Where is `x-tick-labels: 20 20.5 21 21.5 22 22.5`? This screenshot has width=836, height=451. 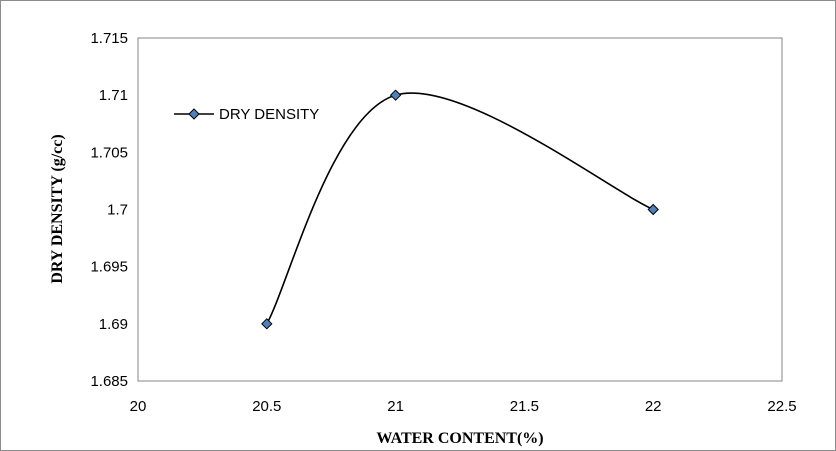
x-tick-labels: 20 20.5 21 21.5 22 22.5 is located at coordinates (463, 406).